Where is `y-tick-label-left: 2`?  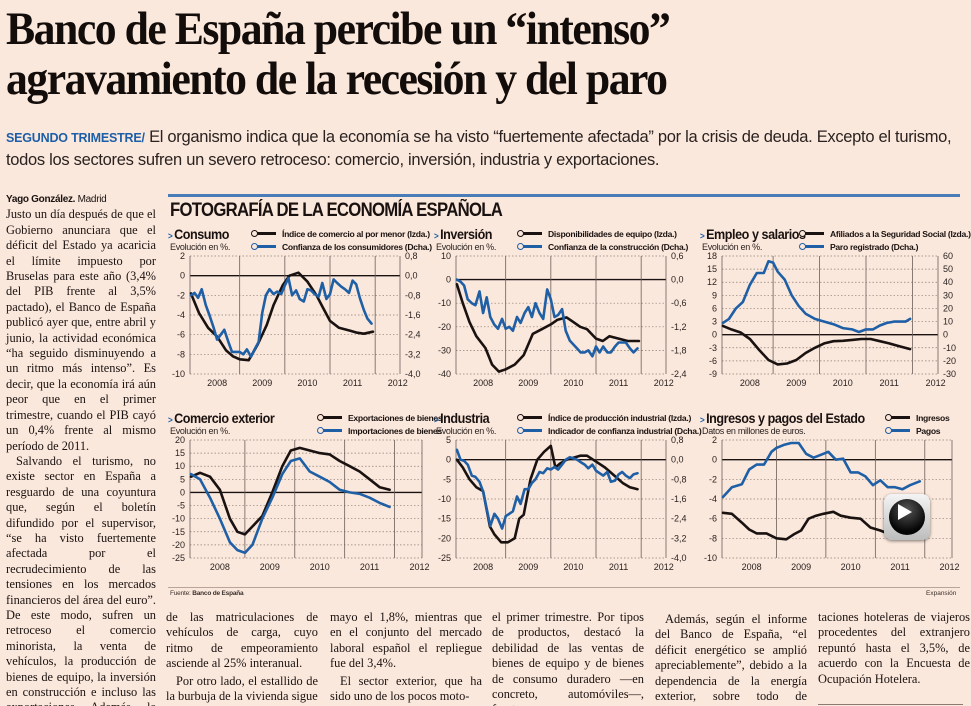
y-tick-label-left: 2 is located at coordinates (182, 256).